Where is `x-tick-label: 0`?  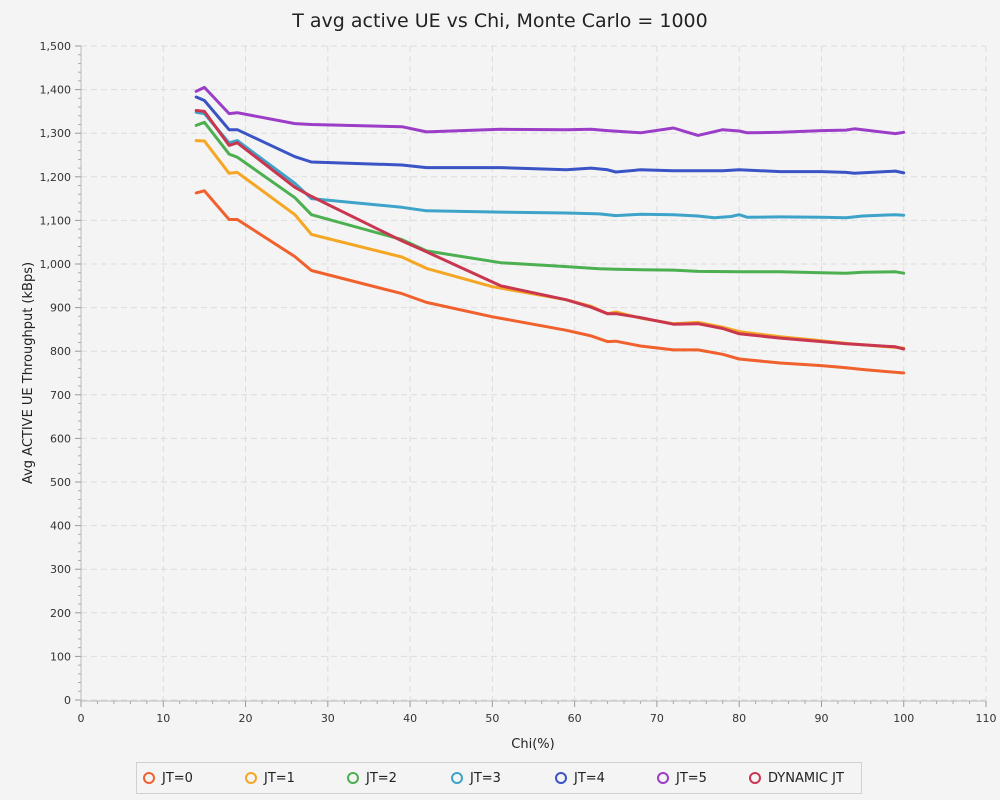 x-tick-label: 0 is located at coordinates (81, 718).